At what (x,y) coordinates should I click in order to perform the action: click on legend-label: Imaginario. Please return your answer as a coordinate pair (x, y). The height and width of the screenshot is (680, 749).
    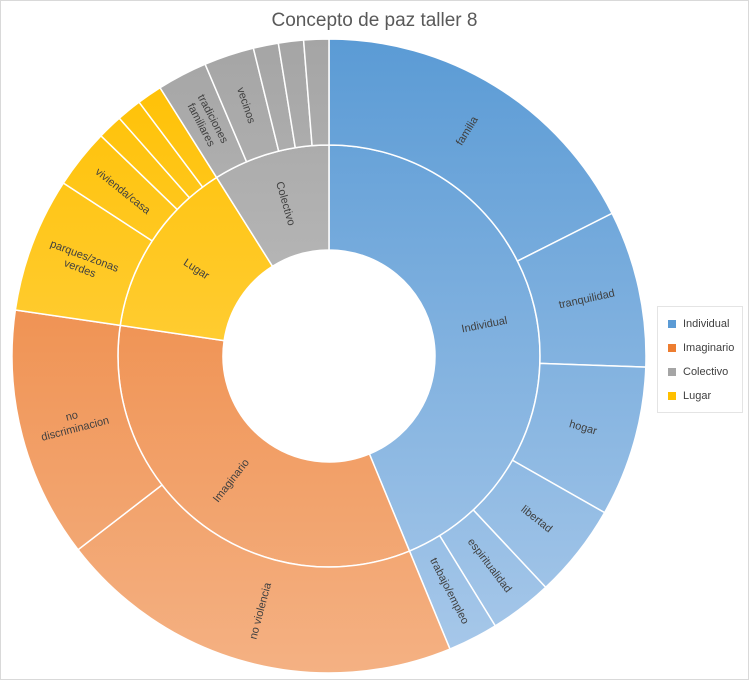
    Looking at the image, I should click on (709, 348).